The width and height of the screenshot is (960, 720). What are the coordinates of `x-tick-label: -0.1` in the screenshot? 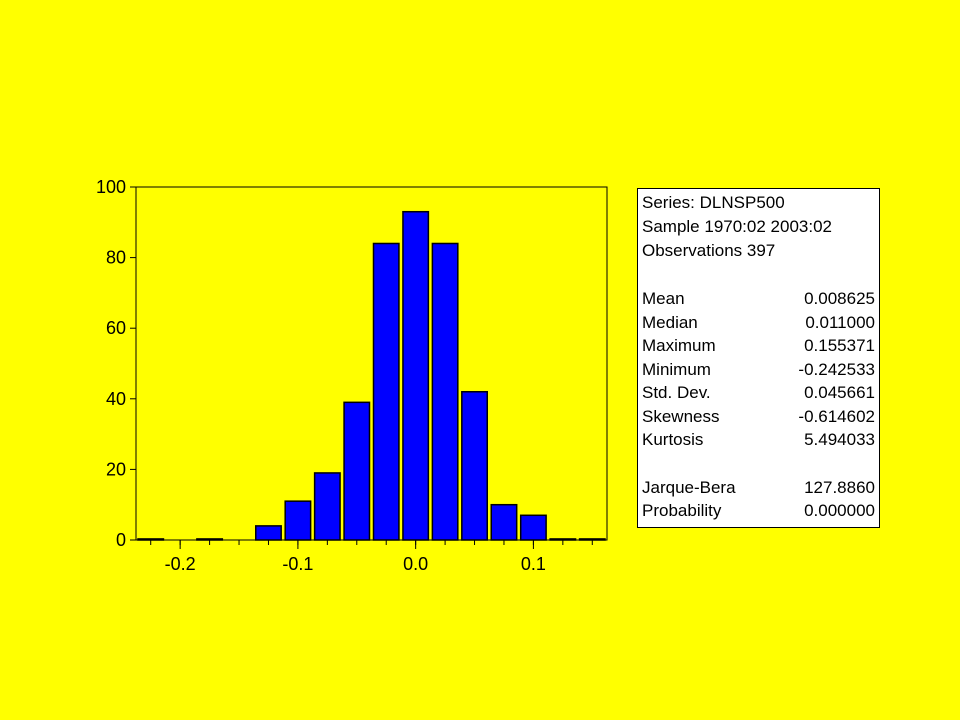 It's located at (297, 564).